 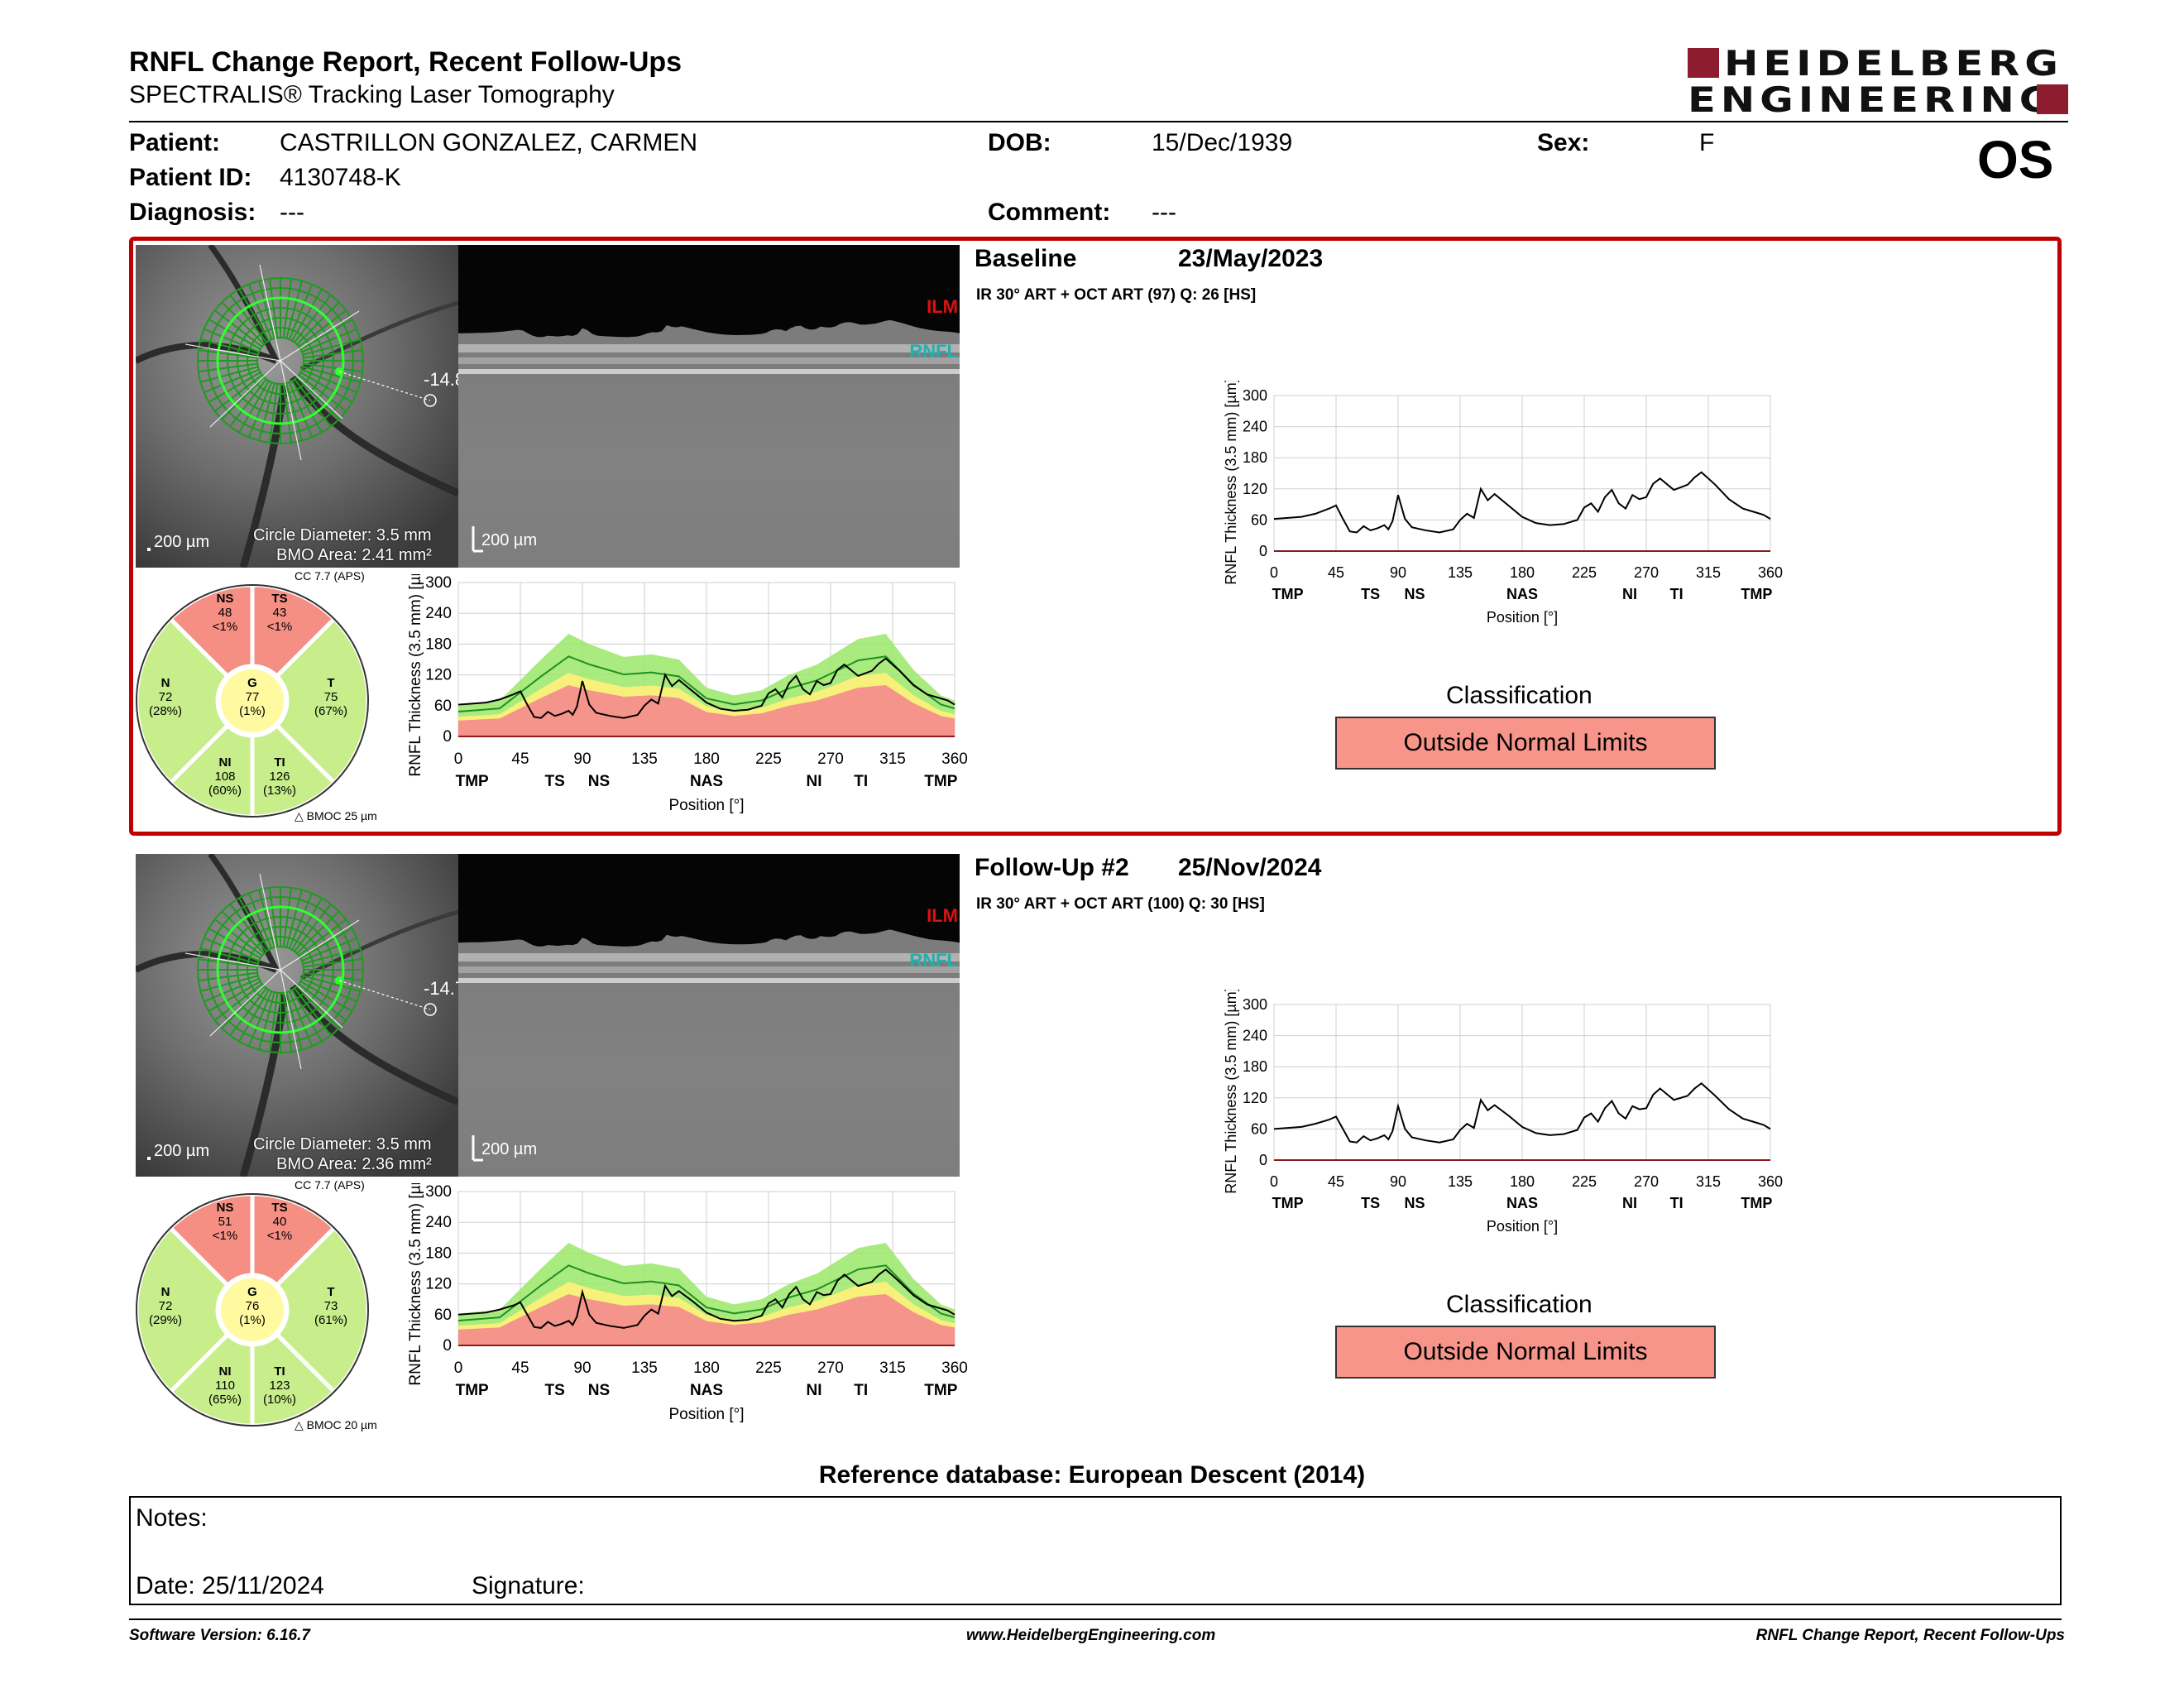 What do you see at coordinates (1255, 427) in the screenshot?
I see `y-tick-label: 240` at bounding box center [1255, 427].